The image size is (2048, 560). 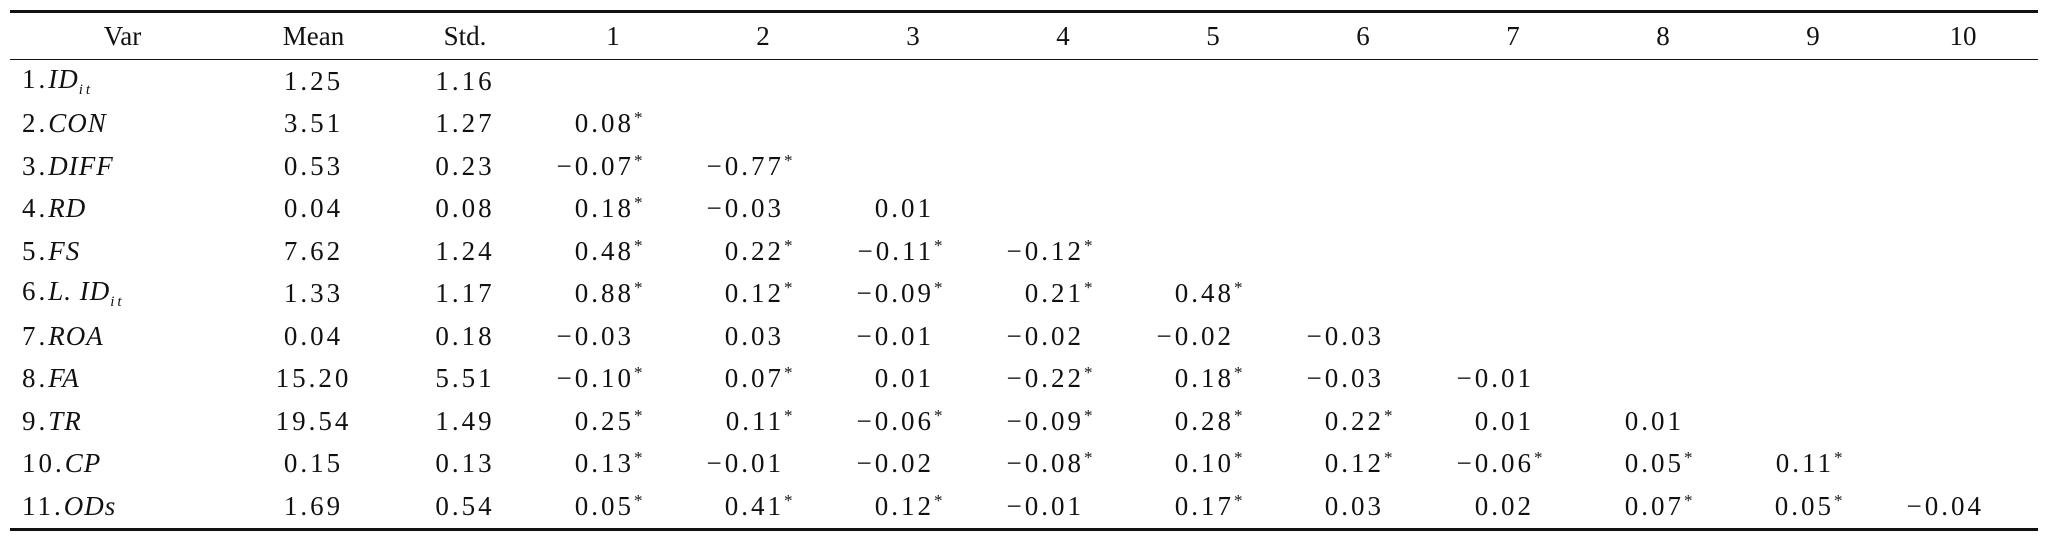 I want to click on corr-value: 0.01, so click(x=904, y=208).